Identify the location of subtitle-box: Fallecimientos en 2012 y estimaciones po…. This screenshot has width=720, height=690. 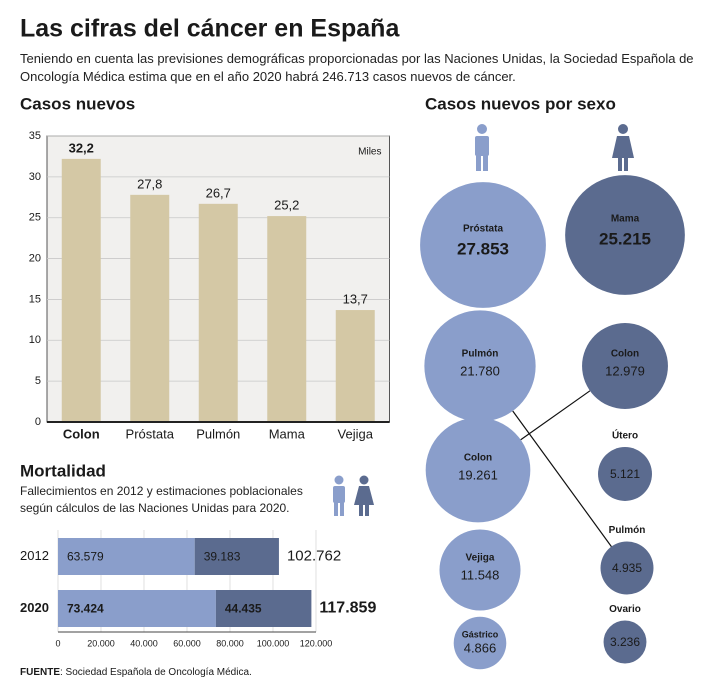
(161, 499).